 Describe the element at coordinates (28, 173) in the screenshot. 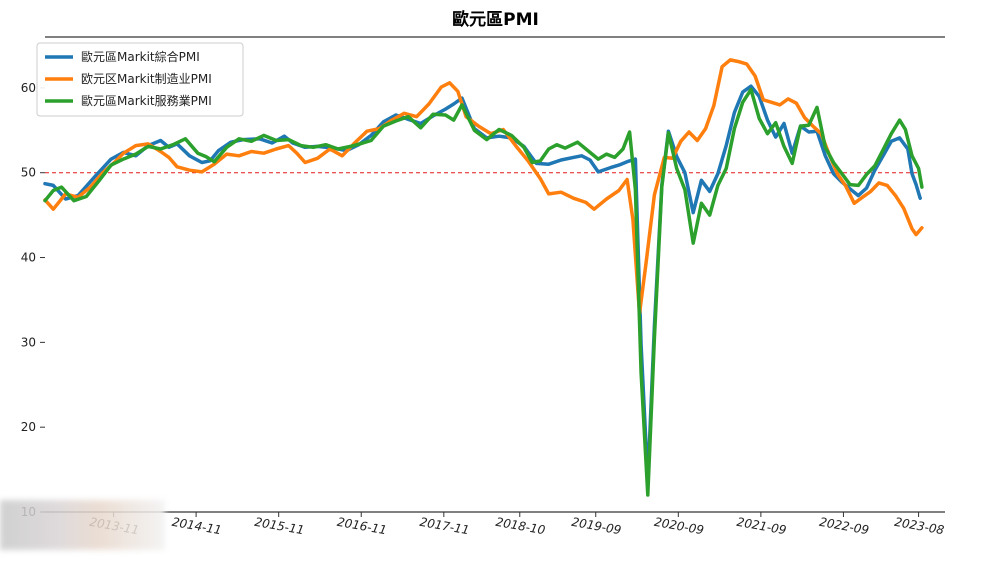

I see `y-tick-label: 50` at that location.